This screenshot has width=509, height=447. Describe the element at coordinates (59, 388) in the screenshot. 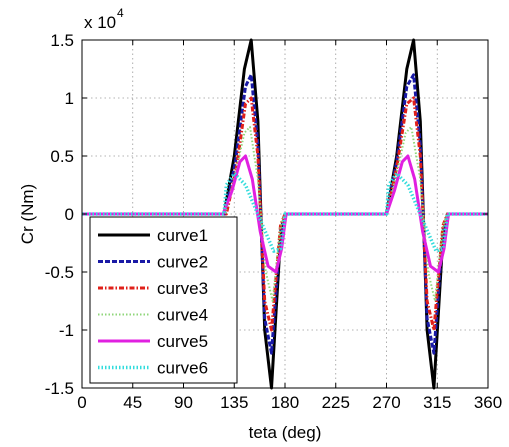

I see `y-tick-label: -1.5` at that location.